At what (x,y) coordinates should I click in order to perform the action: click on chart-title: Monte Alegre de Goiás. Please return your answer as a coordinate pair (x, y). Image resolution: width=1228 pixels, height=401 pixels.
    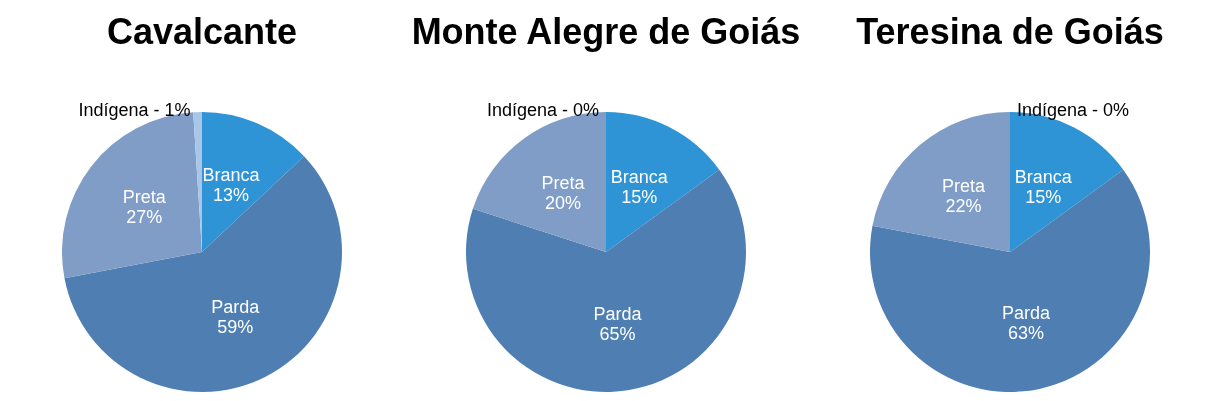
    Looking at the image, I should click on (606, 31).